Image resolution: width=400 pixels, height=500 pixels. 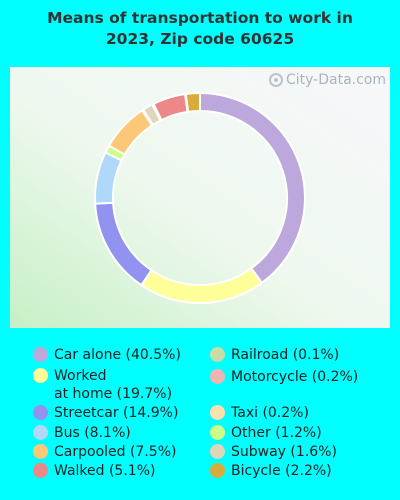 I want to click on legend-item: Car alone (40.5%), so click(x=107, y=355).